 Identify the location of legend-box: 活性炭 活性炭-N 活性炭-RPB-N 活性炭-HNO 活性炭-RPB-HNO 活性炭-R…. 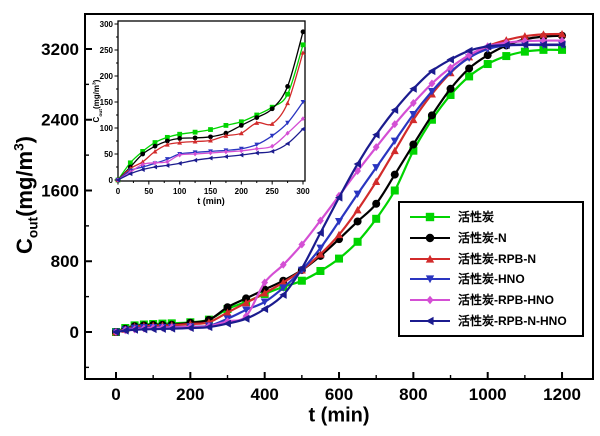
(491, 269).